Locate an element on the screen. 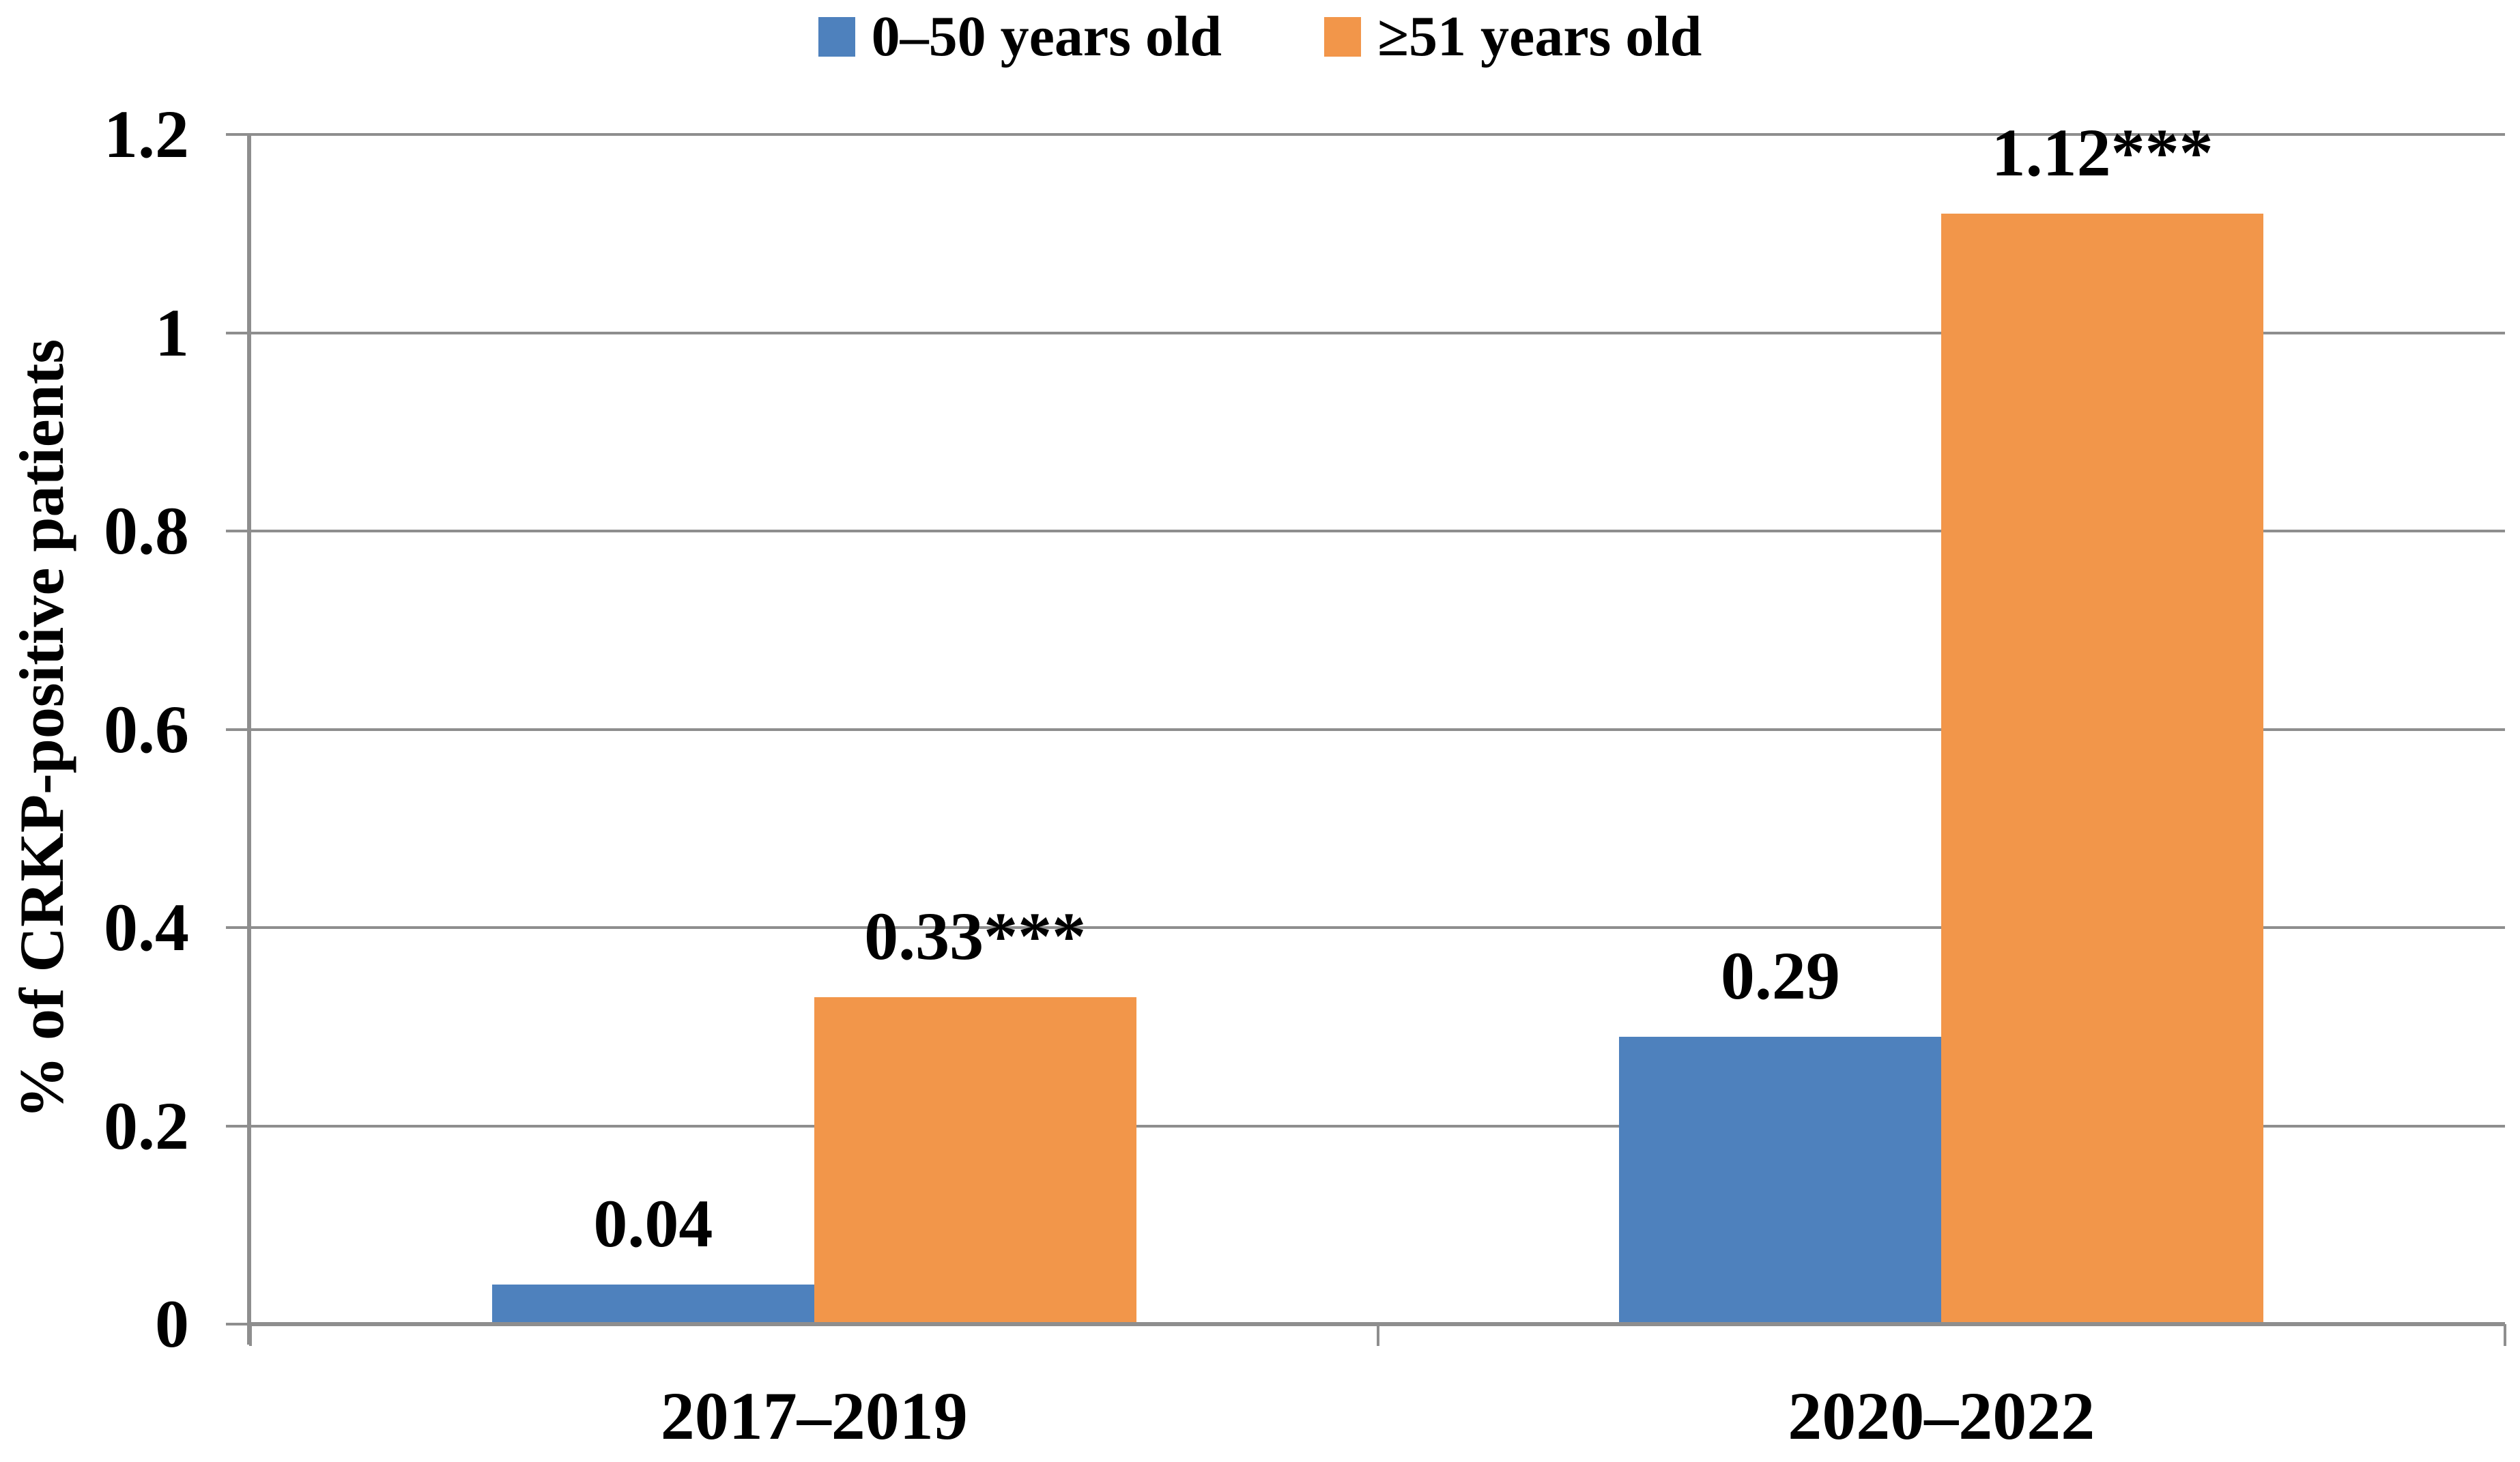 The width and height of the screenshot is (2520, 1462). x-axis-line is located at coordinates (1377, 1324).